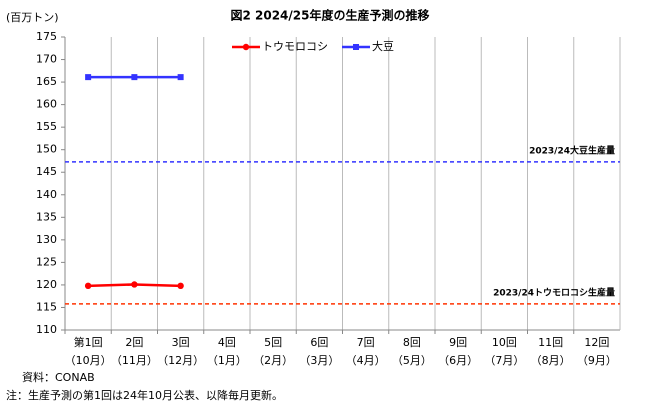 The width and height of the screenshot is (650, 410). Describe the element at coordinates (412, 360) in the screenshot. I see `x-tick-label: （5月）` at that location.